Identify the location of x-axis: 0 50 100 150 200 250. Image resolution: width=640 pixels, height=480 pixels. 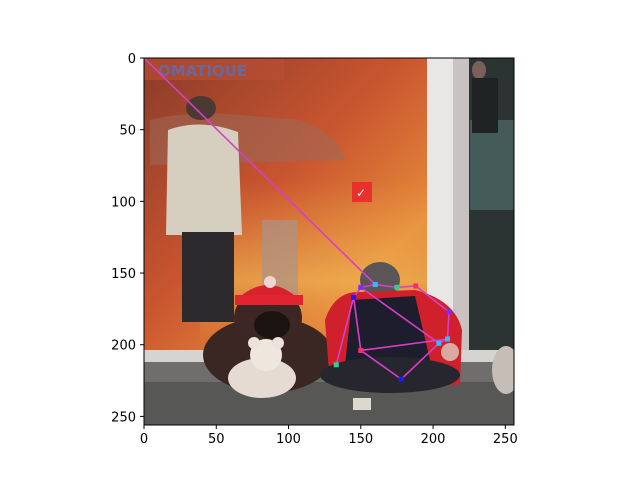
(329, 436).